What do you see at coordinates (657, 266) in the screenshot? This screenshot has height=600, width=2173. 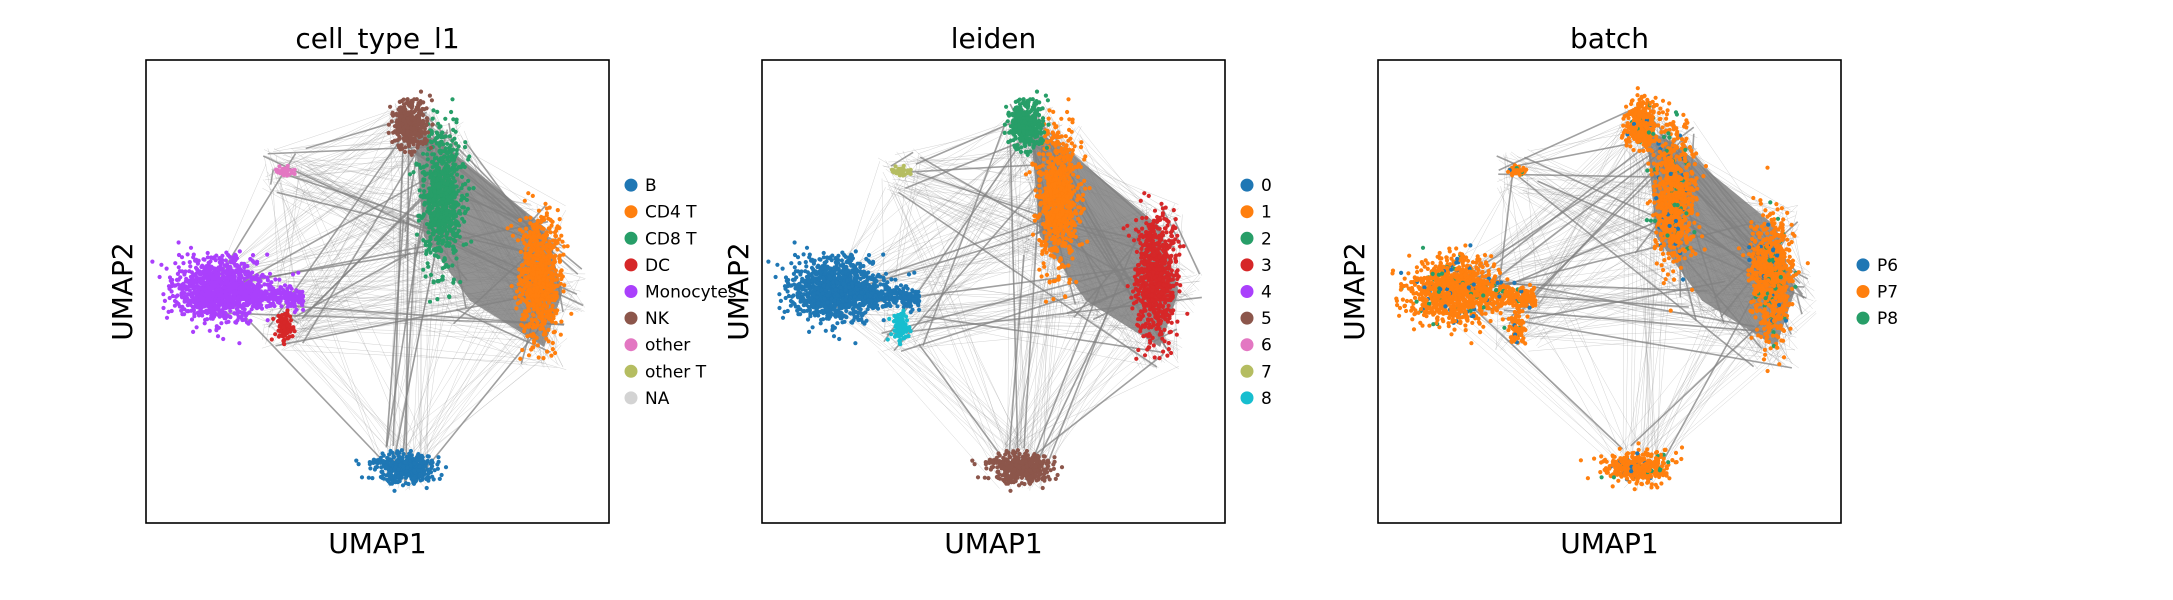 I see `legend-label: DC` at bounding box center [657, 266].